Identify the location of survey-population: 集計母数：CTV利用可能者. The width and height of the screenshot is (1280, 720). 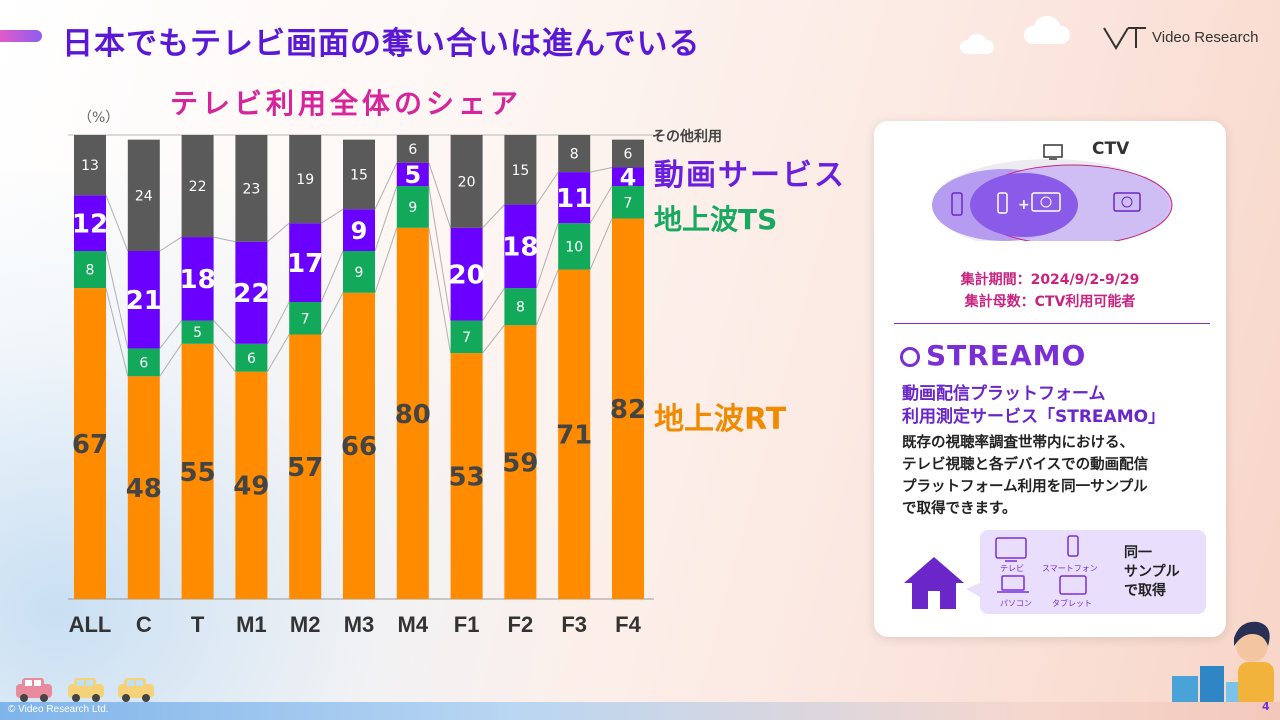
(1050, 302).